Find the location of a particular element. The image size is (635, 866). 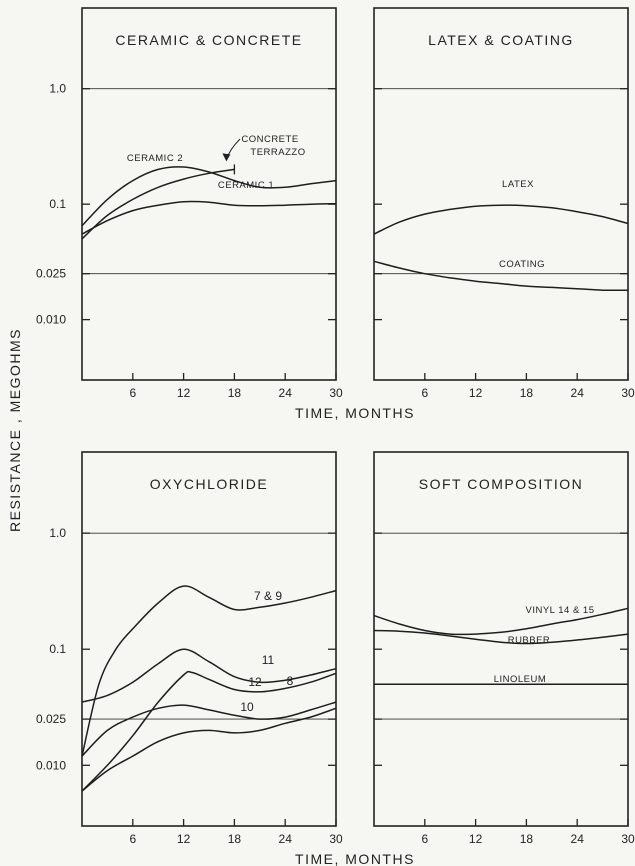

series-label-11: 11 is located at coordinates (268, 660).